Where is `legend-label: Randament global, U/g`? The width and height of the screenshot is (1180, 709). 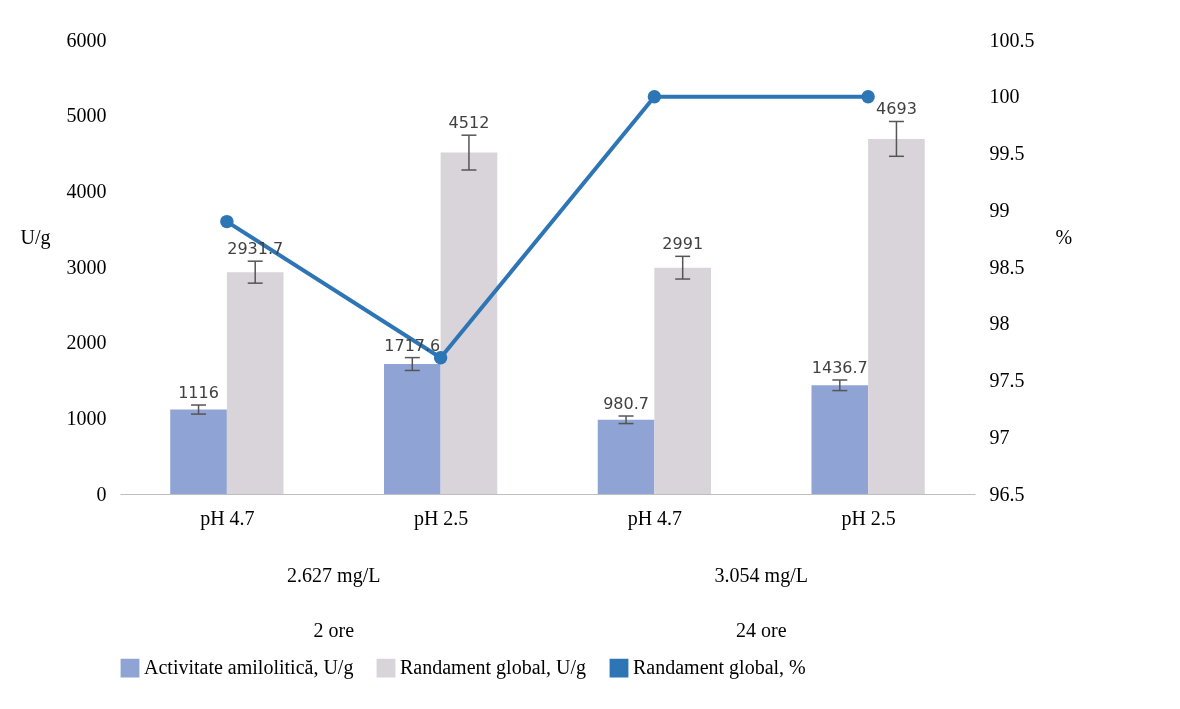
legend-label: Randament global, U/g is located at coordinates (493, 668).